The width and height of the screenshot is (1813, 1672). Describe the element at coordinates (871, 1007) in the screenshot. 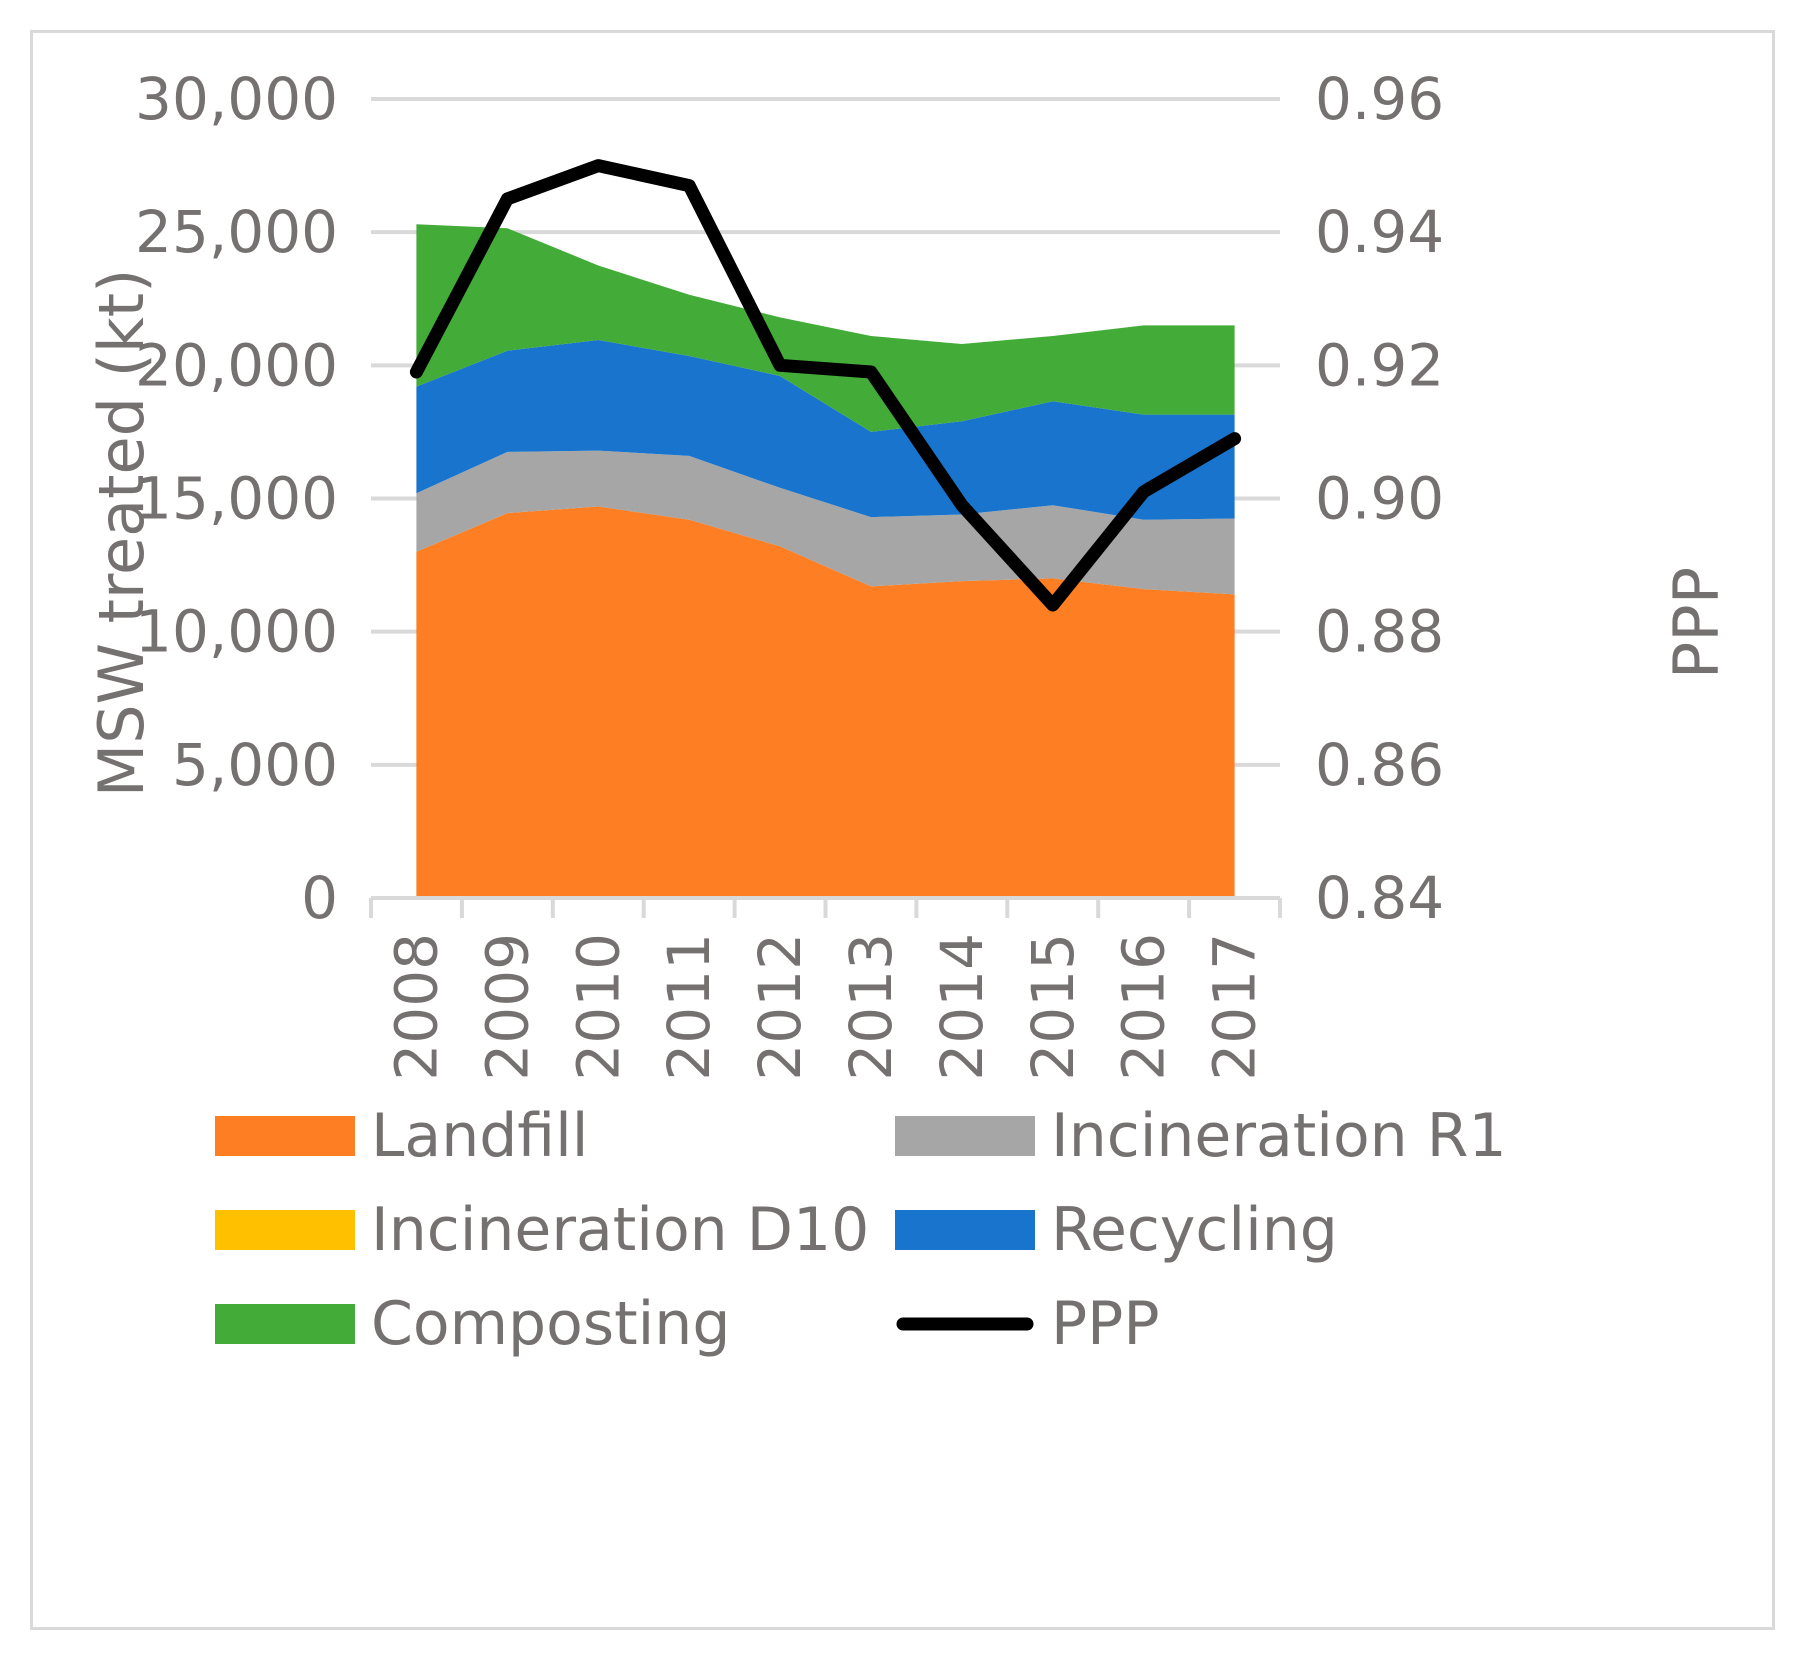

I see `x-tick-label: 2013` at that location.